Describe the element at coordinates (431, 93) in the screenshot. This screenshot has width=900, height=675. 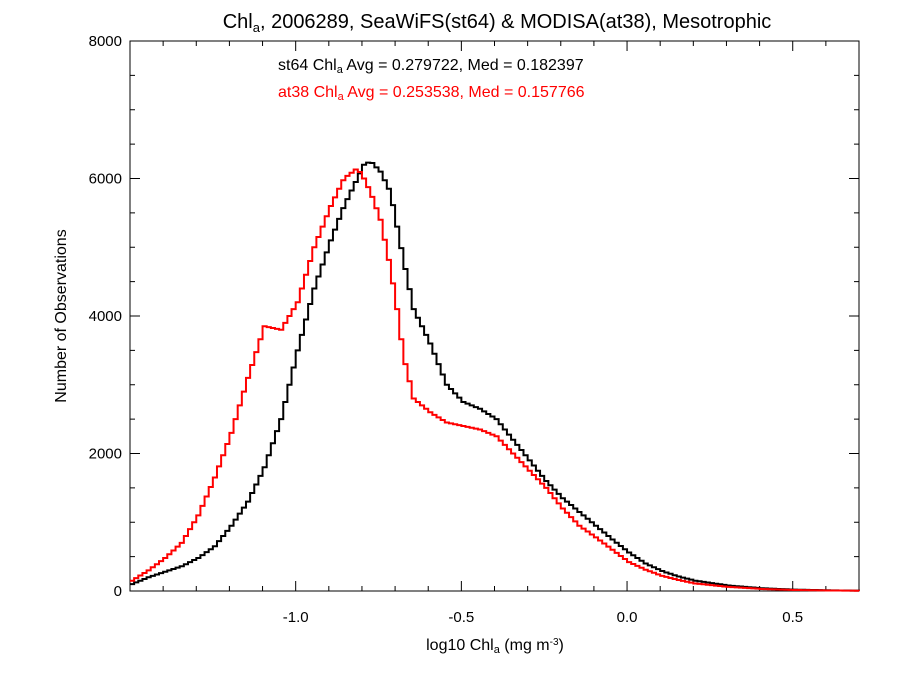
I see `series-annotation-at38: at38 Chla Avg = 0.253538, Med = 0.157766` at that location.